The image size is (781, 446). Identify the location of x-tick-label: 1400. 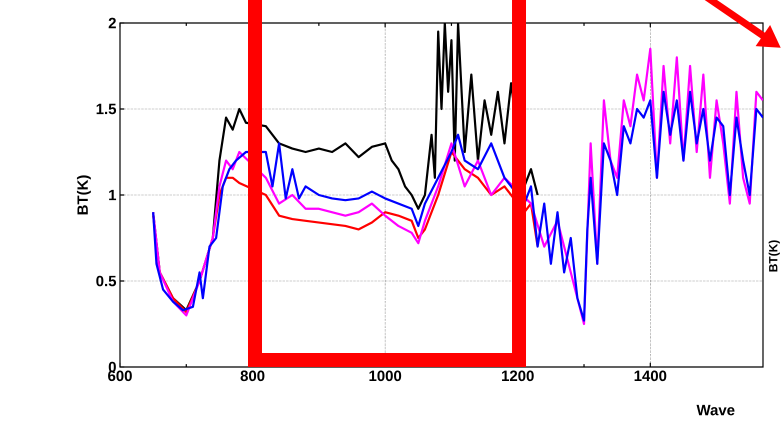
(650, 376).